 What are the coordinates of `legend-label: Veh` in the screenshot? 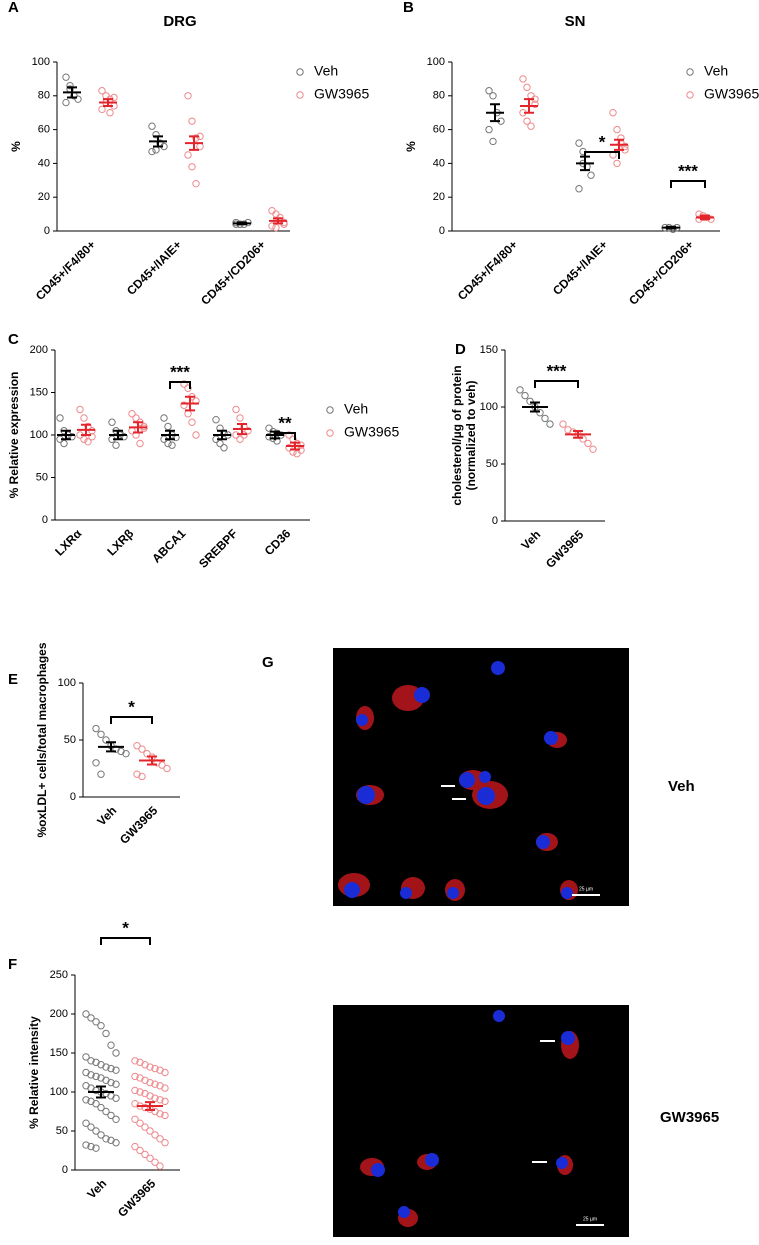 It's located at (356, 409).